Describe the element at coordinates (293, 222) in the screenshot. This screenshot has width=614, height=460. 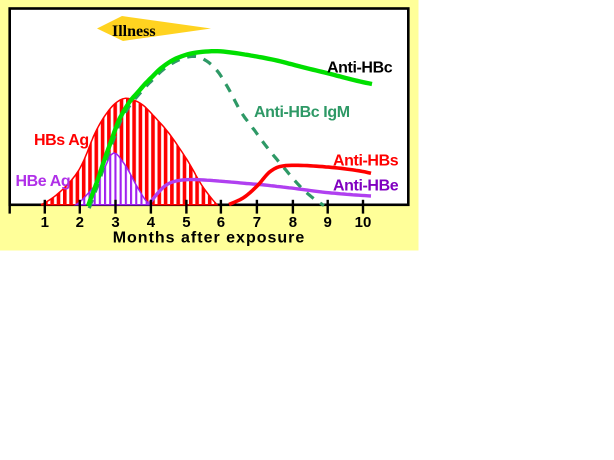
I see `svg-text: 8` at that location.